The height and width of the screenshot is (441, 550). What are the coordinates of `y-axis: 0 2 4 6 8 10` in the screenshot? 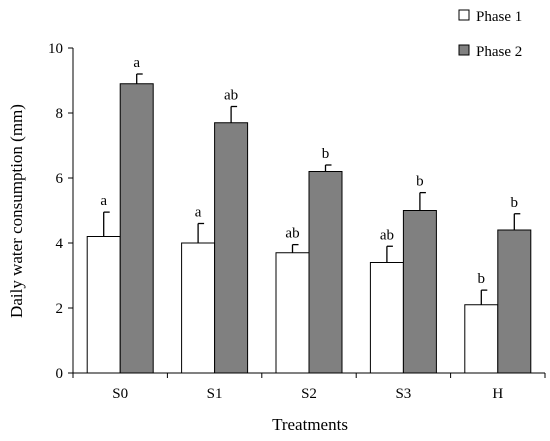 It's located at (61, 211).